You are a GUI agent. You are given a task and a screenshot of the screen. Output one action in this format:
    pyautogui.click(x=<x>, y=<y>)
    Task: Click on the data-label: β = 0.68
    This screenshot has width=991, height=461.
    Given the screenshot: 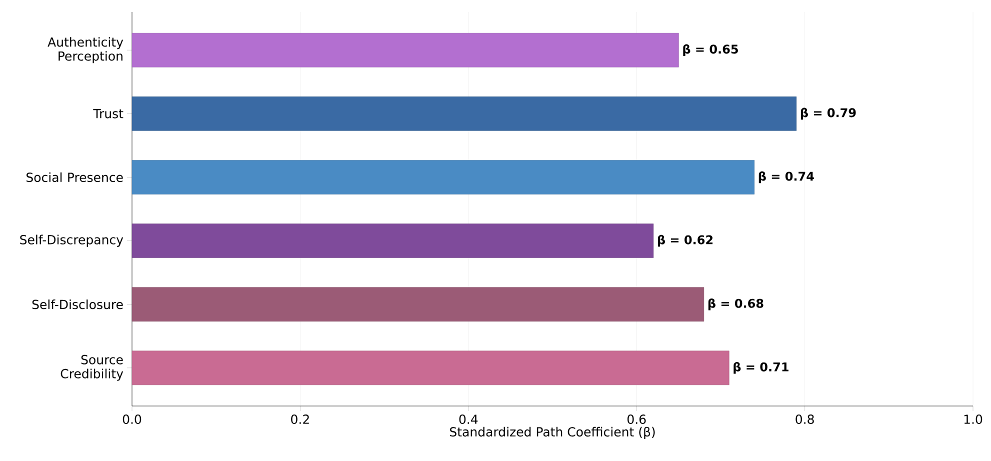 What is the action you would take?
    pyautogui.click(x=736, y=304)
    